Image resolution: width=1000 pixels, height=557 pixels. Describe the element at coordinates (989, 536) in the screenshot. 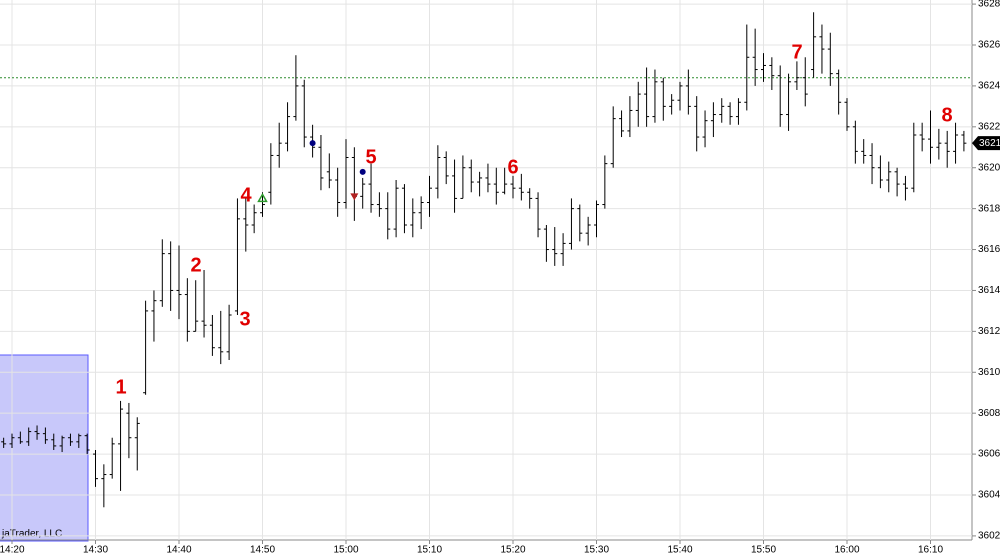

I see `y-tick-label: 3602.00` at that location.